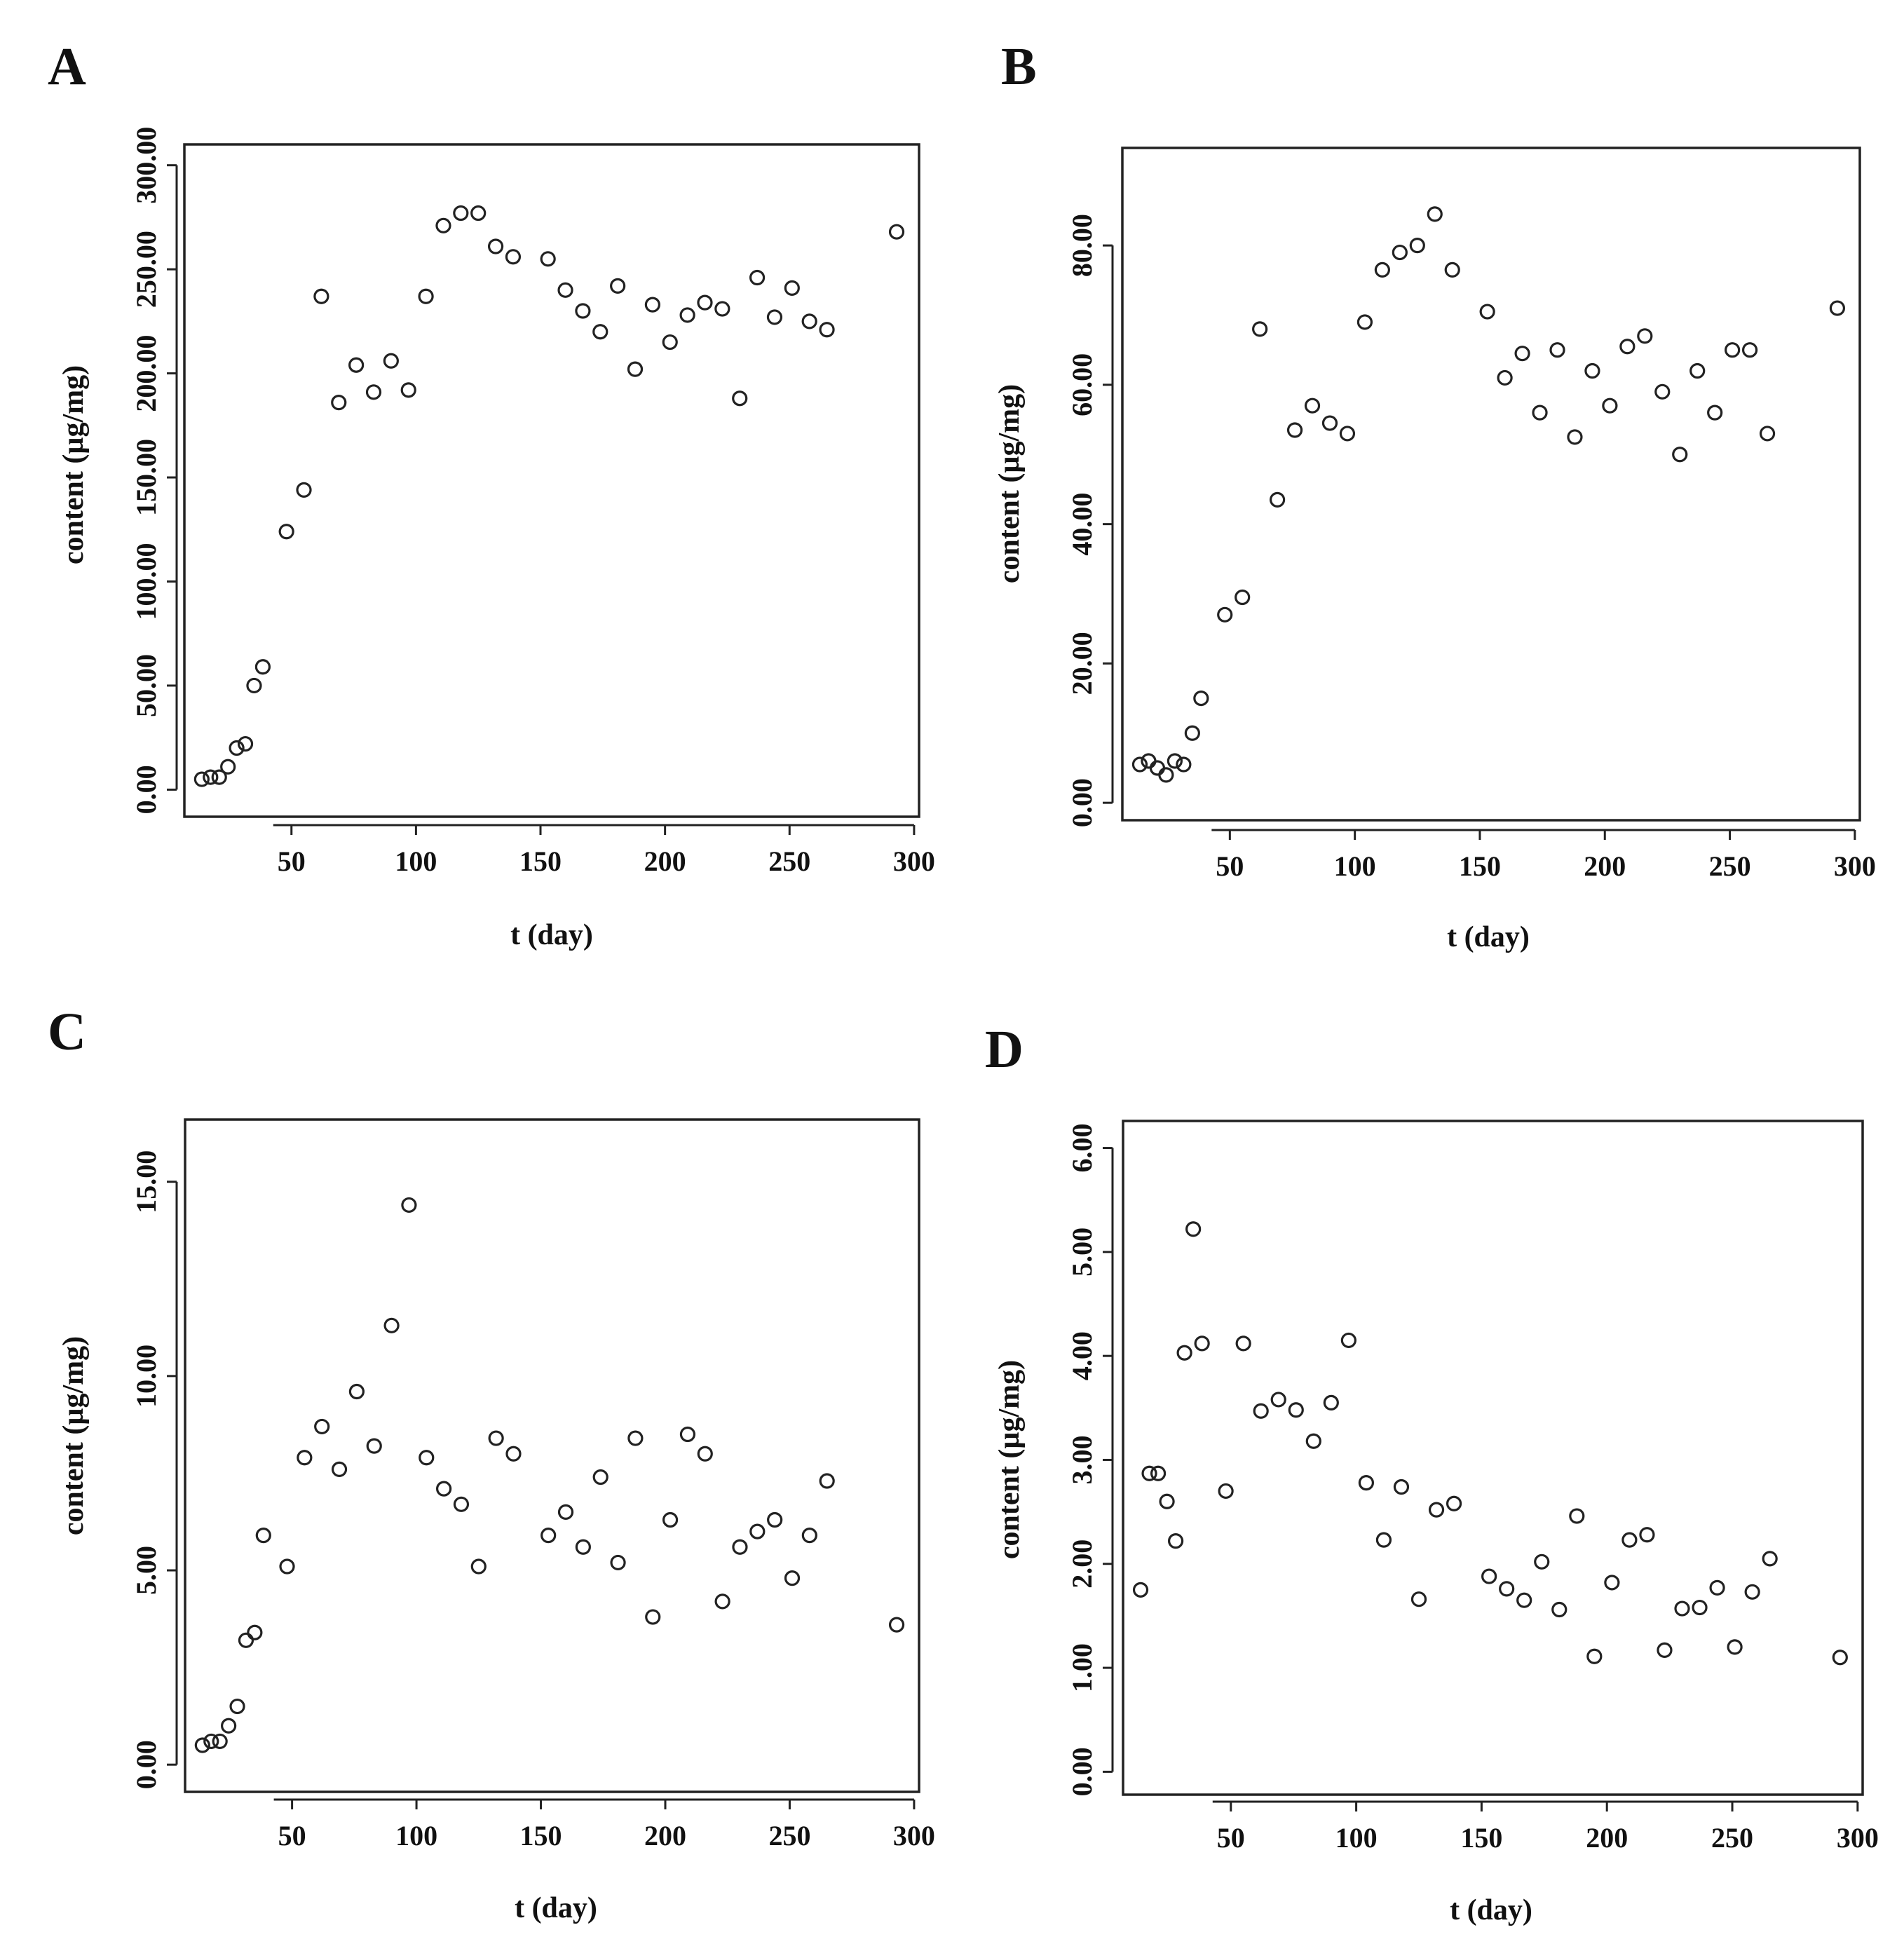  Describe the element at coordinates (1082, 385) in the screenshot. I see `panel-b-y-tick-label: 60.00` at that location.